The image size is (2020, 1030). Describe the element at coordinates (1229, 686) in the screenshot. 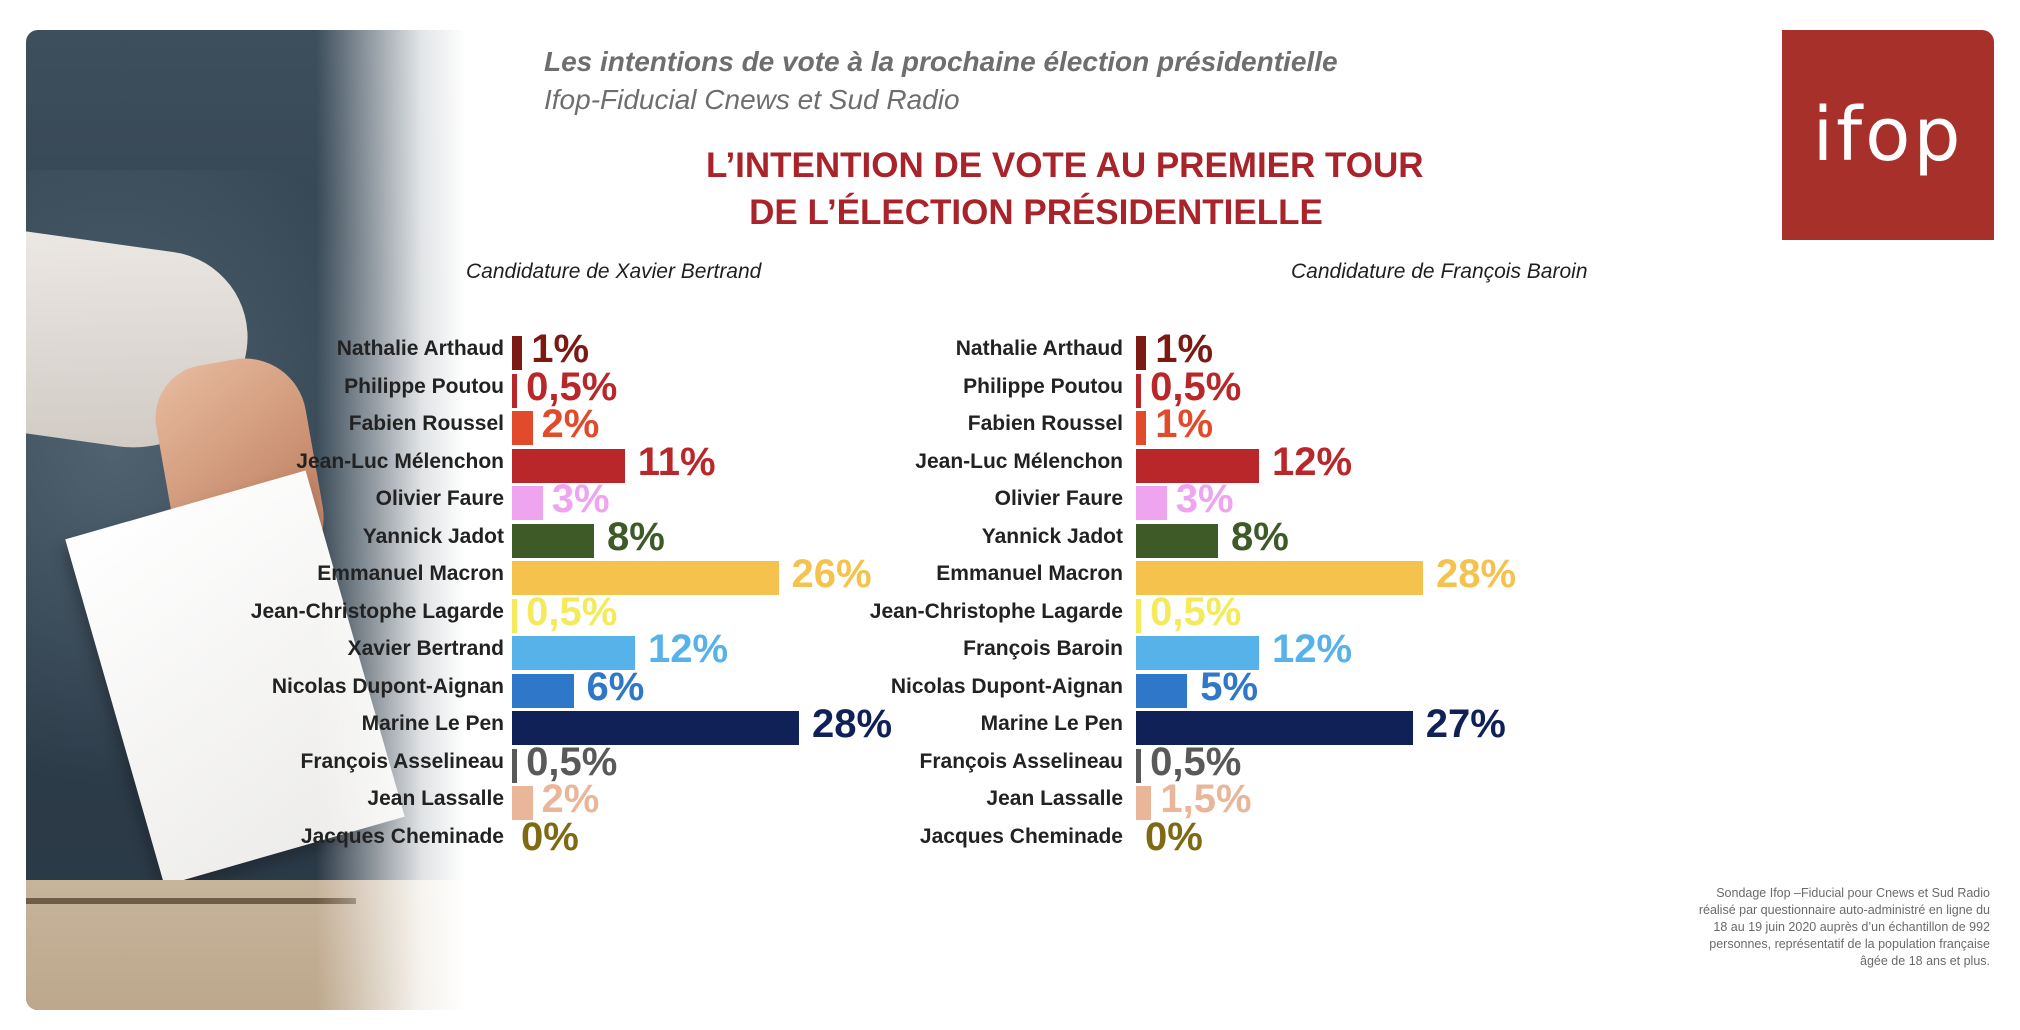

I see `right-value-nicolas-dupont-aignan: 5%` at that location.